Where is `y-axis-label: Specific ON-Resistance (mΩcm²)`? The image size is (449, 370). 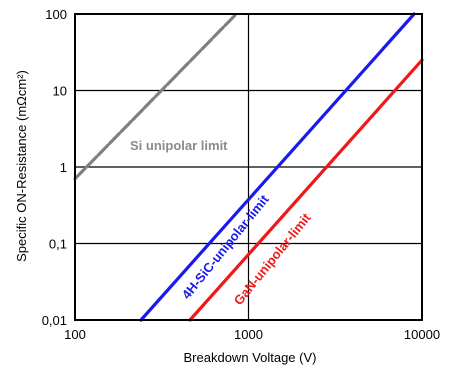 y-axis-label: Specific ON-Resistance (mΩcm²) is located at coordinates (21, 166).